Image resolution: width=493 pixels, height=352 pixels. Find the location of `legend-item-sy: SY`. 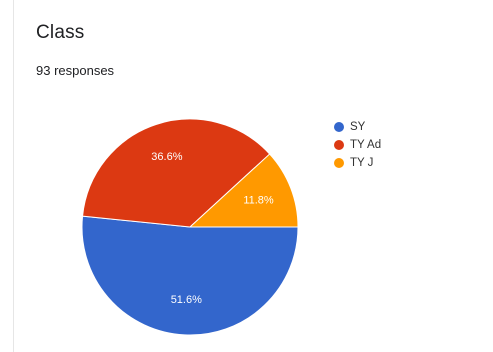

legend-item-sy: SY is located at coordinates (357, 127).